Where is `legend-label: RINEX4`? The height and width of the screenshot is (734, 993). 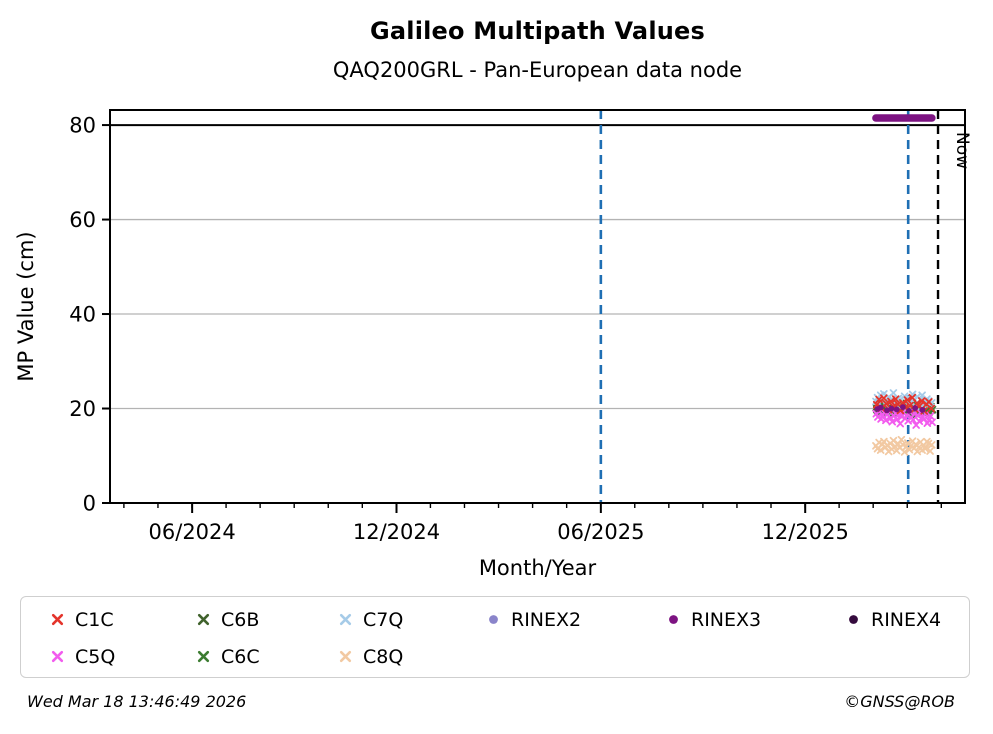
legend-label: RINEX4 is located at coordinates (906, 619).